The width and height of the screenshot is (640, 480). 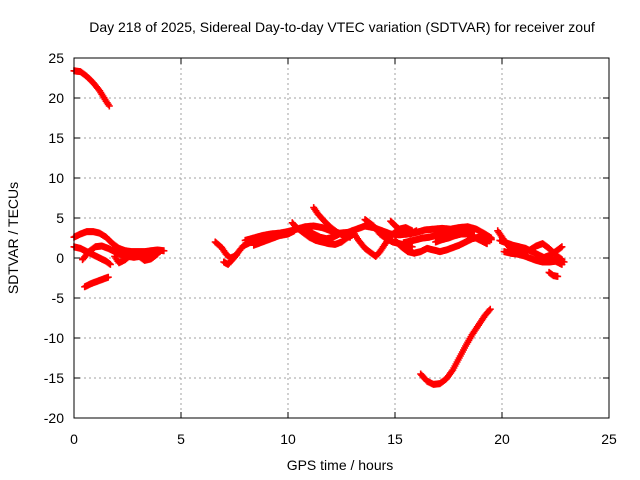 What do you see at coordinates (54, 418) in the screenshot?
I see `y-tick-label: -20` at bounding box center [54, 418].